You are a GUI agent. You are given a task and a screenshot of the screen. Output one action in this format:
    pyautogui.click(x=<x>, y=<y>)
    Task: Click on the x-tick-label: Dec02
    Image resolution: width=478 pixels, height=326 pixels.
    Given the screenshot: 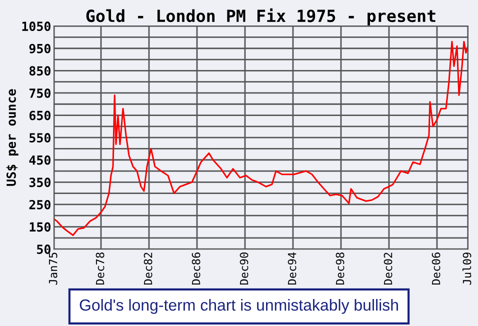 What is the action you would take?
    pyautogui.click(x=388, y=268)
    